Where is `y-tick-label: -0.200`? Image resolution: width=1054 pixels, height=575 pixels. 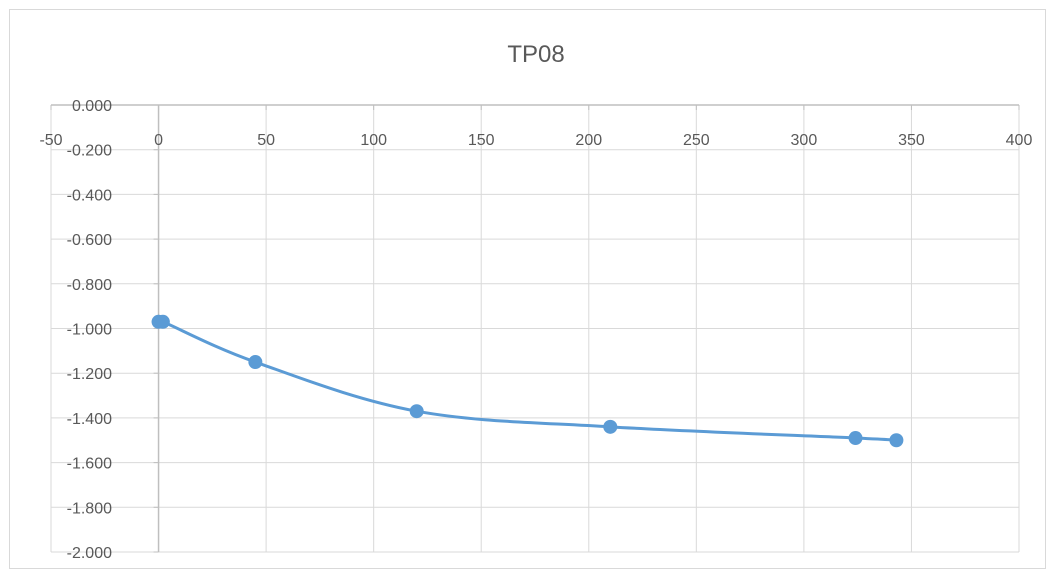
y-tick-label: -0.200 is located at coordinates (89, 151).